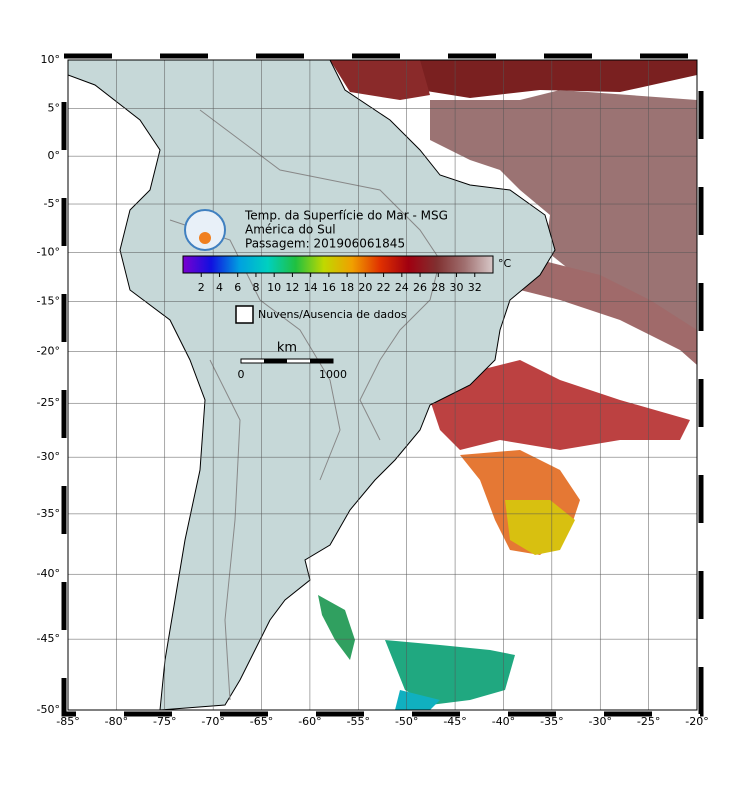 The image size is (741, 785). What do you see at coordinates (287, 348) in the screenshot?
I see `scale-unit: km` at bounding box center [287, 348].